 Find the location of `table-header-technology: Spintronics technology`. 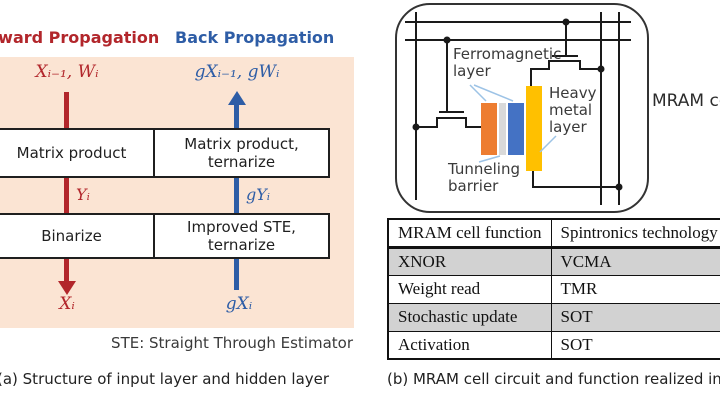

table-header-technology: Spintronics technology is located at coordinates (635, 233).